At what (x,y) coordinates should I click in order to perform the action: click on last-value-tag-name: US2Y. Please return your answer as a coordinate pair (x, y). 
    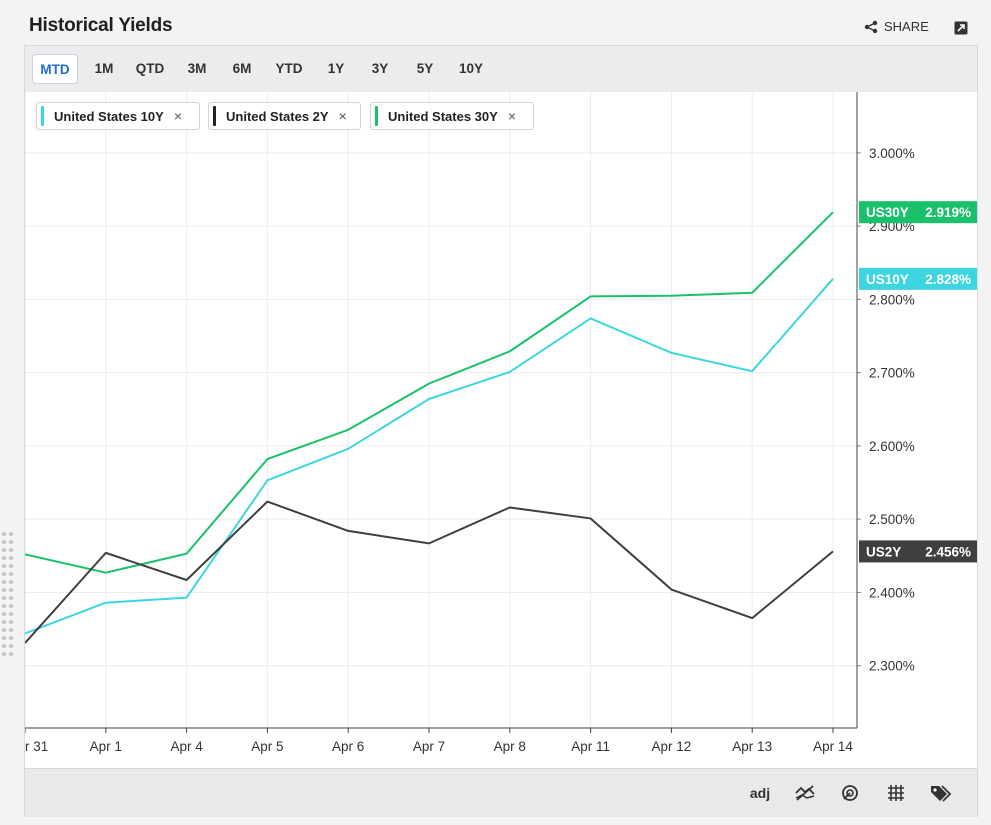
    Looking at the image, I should click on (883, 551).